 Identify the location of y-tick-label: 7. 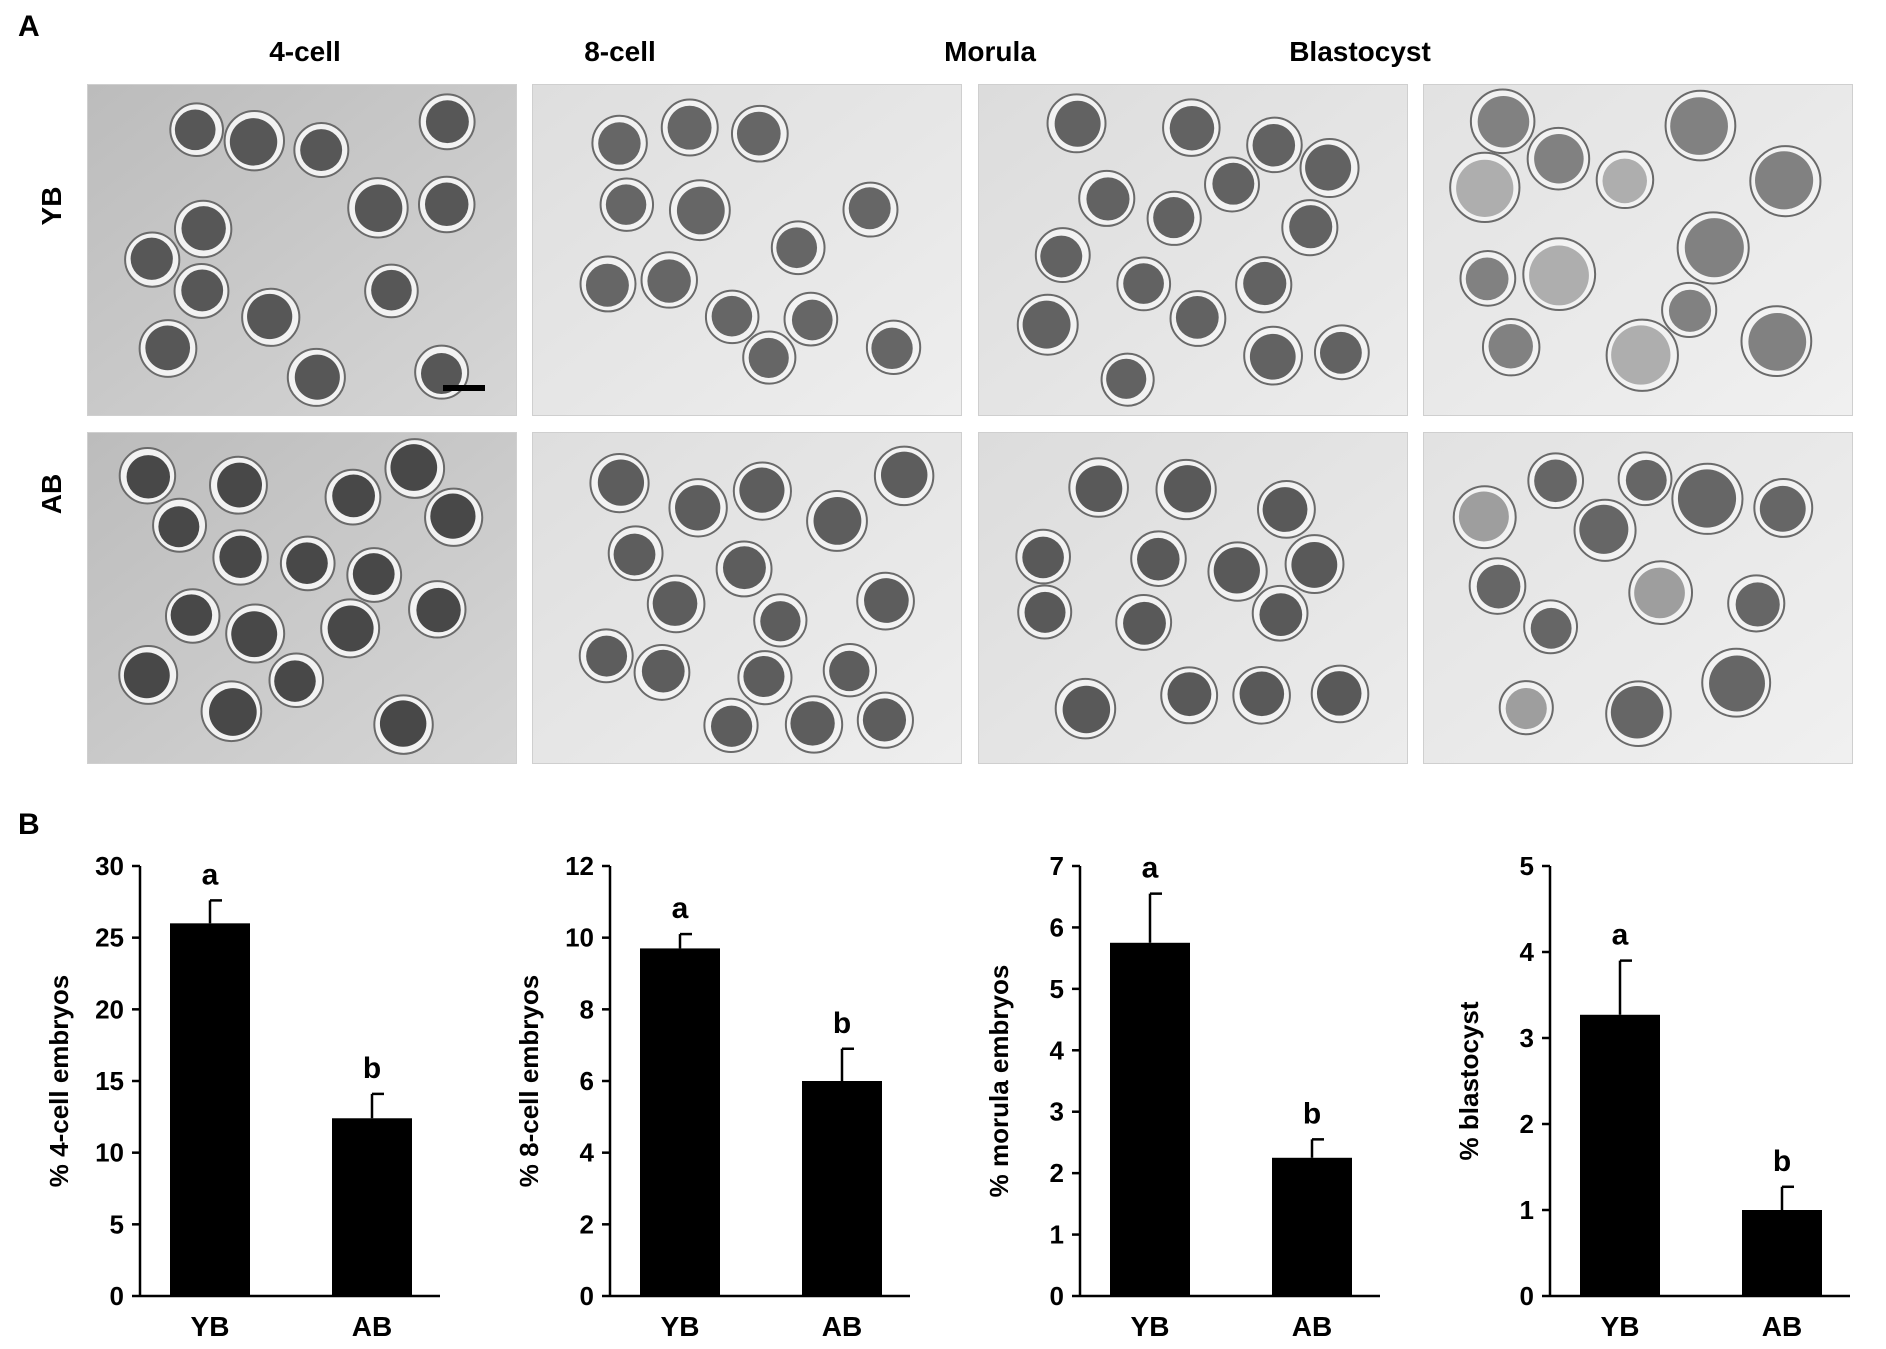
(1057, 866).